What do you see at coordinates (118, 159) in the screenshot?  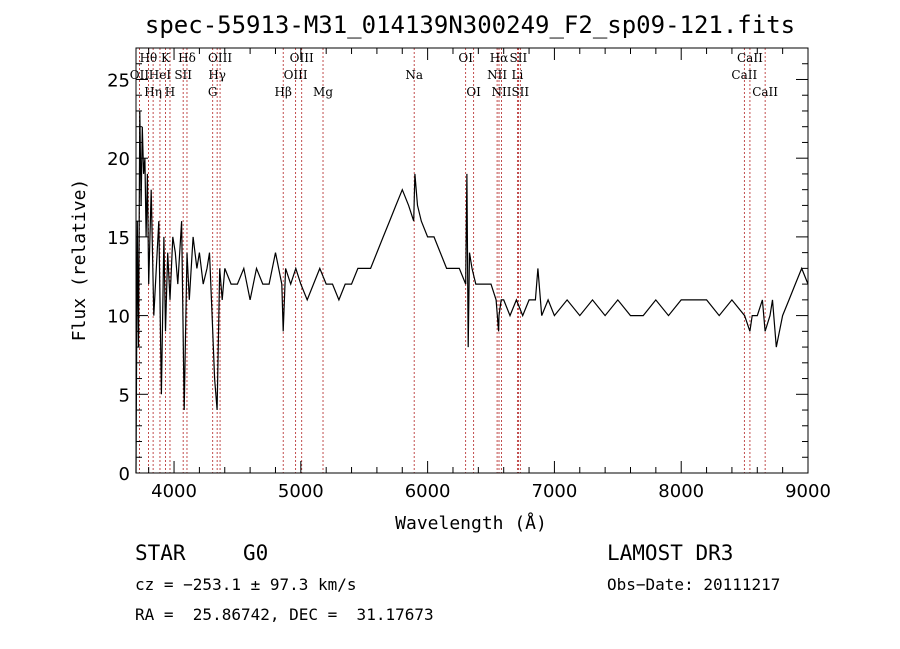 I see `y-tick-label: 20` at bounding box center [118, 159].